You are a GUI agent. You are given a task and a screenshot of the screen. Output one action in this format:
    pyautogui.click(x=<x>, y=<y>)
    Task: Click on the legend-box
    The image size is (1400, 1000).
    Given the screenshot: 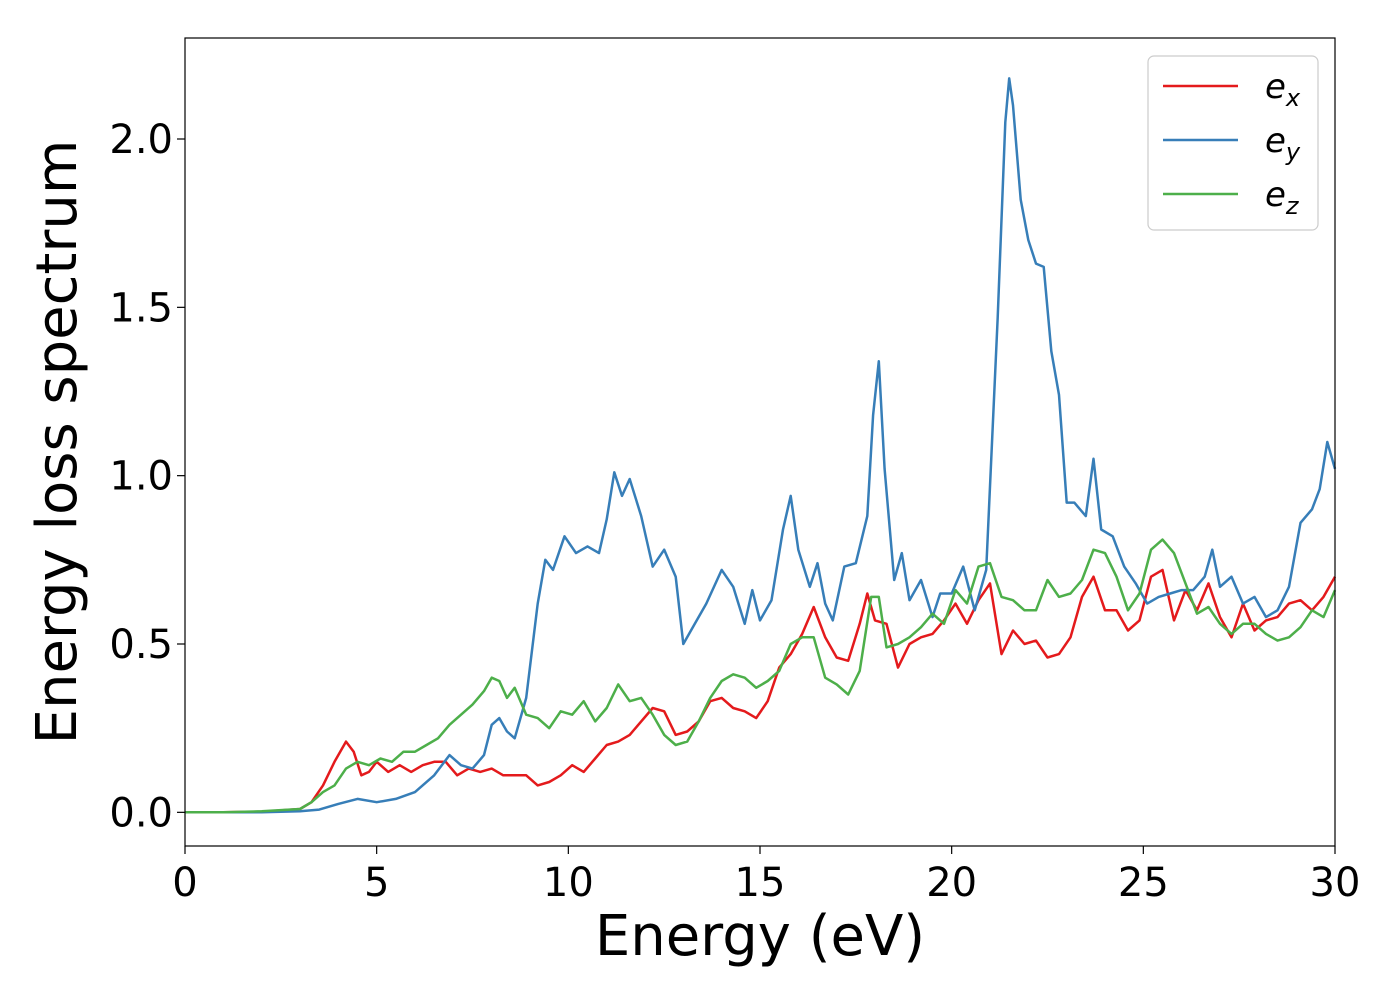 What is the action you would take?
    pyautogui.click(x=1233, y=143)
    